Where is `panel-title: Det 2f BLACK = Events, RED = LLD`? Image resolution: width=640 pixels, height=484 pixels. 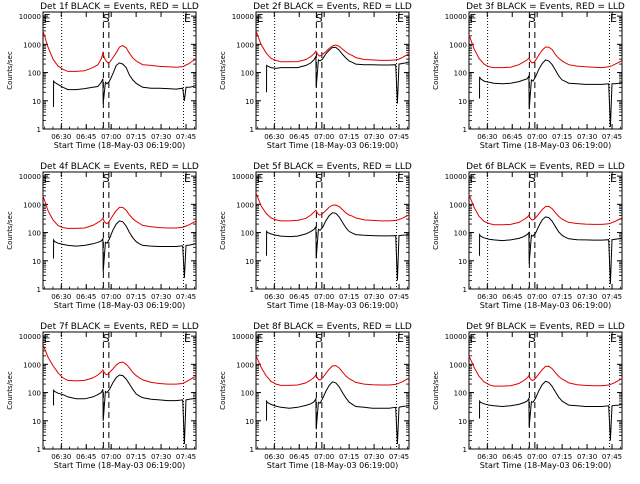
panel-title: Det 2f BLACK = Events, RED = LLD is located at coordinates (332, 7).